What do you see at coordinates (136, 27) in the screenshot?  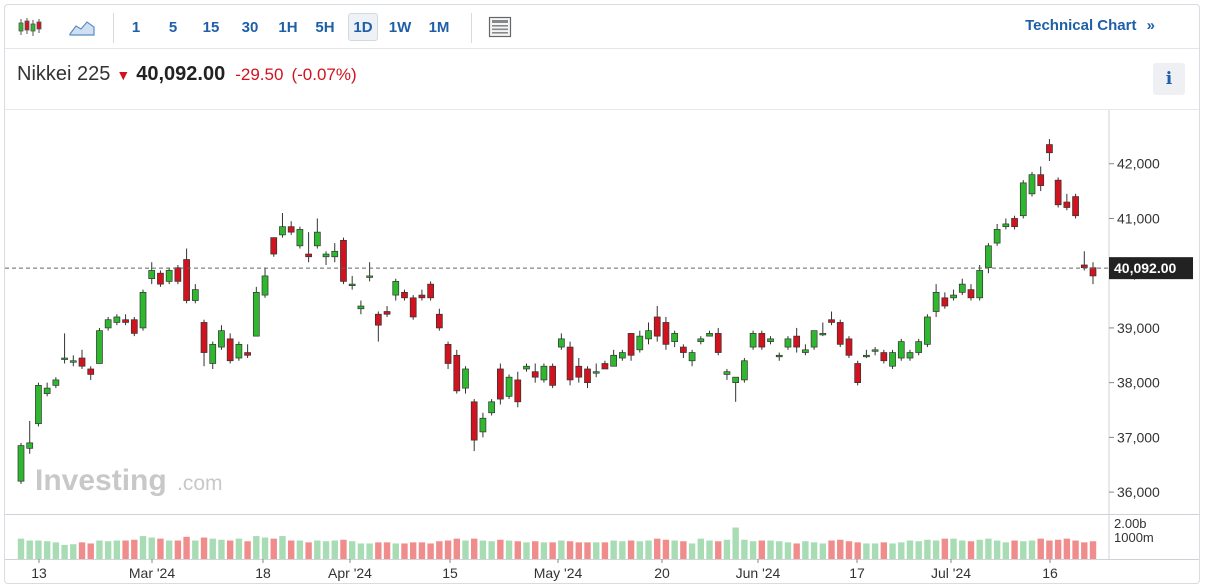 I see `interval-button-1: 1` at bounding box center [136, 27].